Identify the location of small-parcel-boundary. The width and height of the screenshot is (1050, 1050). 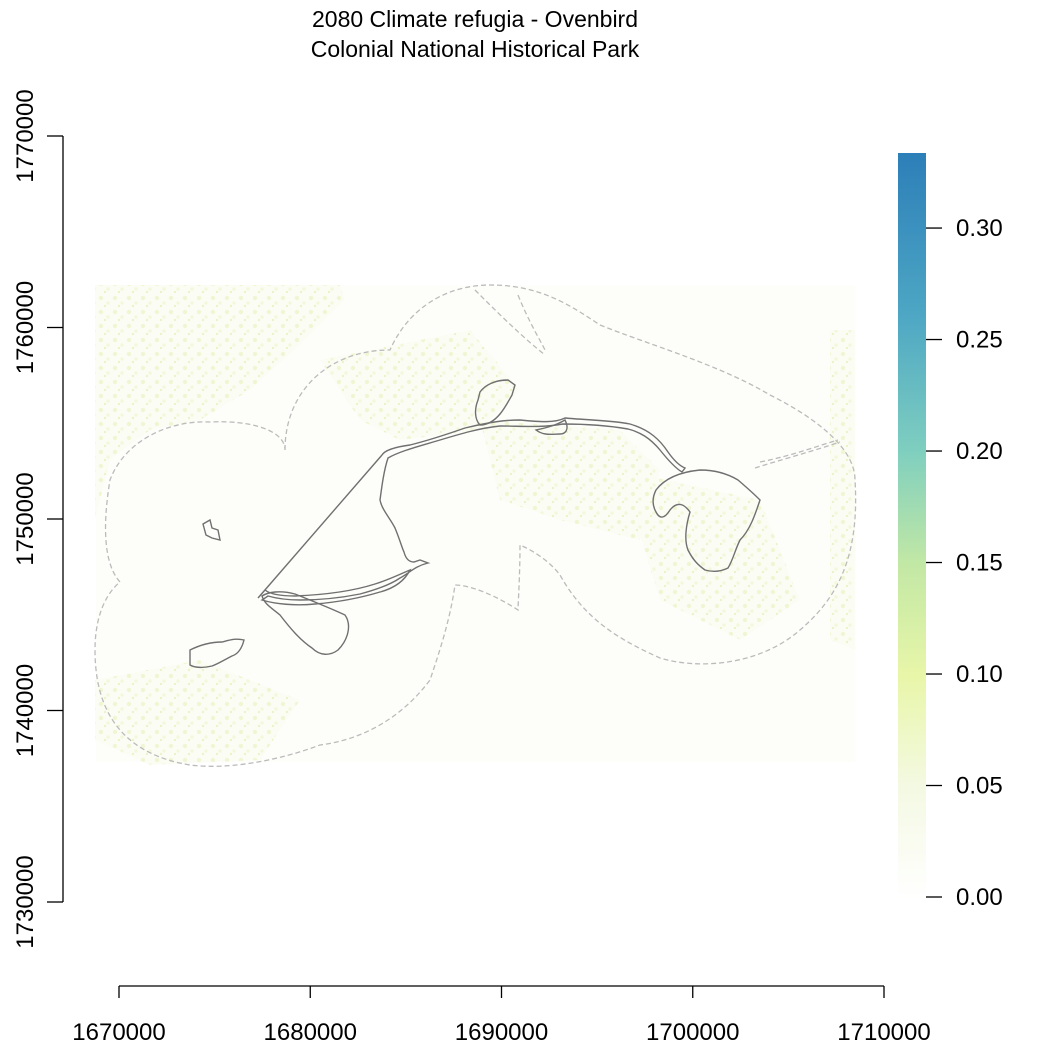
(211, 529).